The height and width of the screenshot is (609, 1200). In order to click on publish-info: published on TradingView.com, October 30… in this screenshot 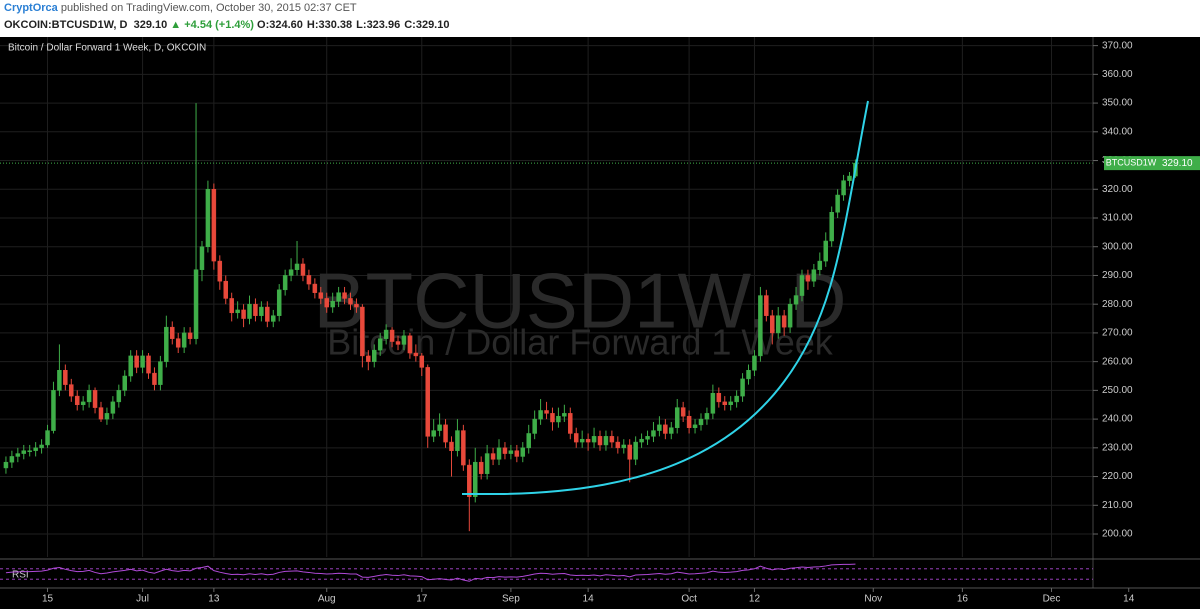, I will do `click(208, 8)`.